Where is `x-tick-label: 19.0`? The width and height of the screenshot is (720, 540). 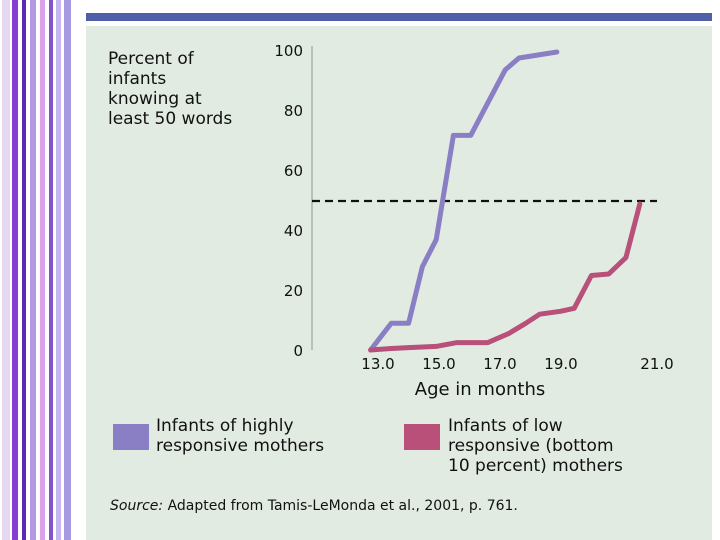 x-tick-label: 19.0 is located at coordinates (561, 364).